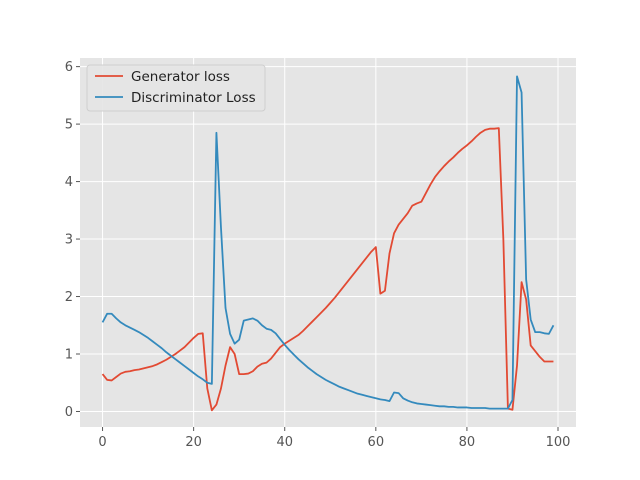  Describe the element at coordinates (376, 442) in the screenshot. I see `x-tick-label: 60` at that location.